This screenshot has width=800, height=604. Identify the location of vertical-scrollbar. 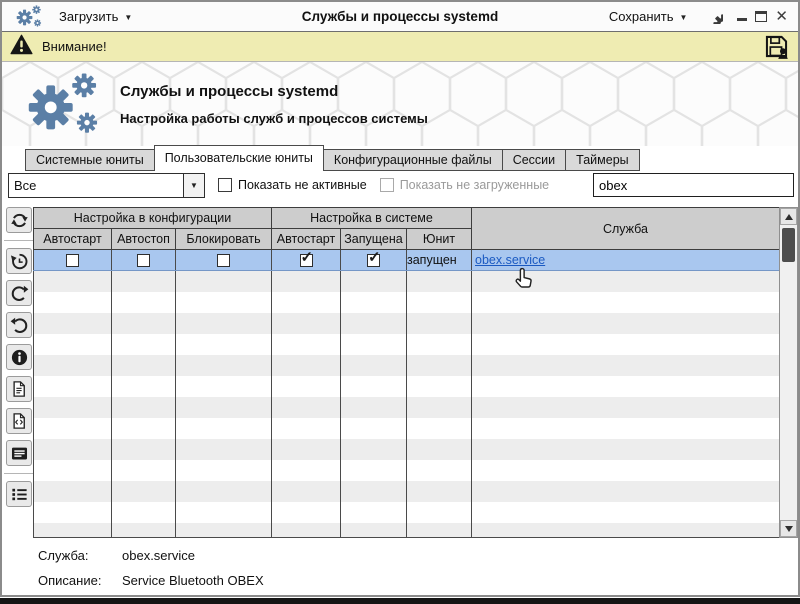
(788, 372).